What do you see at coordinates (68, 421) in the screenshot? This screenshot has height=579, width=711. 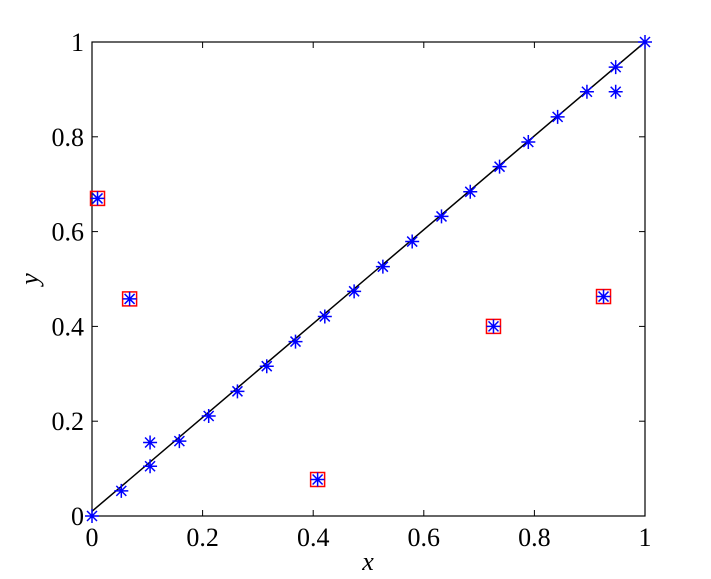 I see `y-tick-label: 0.2` at bounding box center [68, 421].